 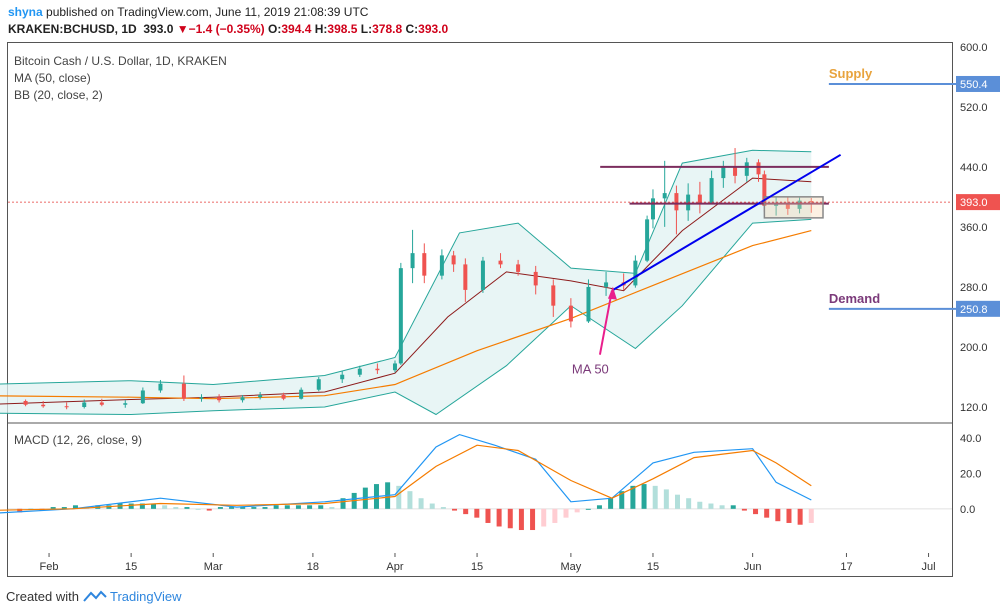 What do you see at coordinates (974, 203) in the screenshot?
I see `last-price-badge-label: 393.0` at bounding box center [974, 203].